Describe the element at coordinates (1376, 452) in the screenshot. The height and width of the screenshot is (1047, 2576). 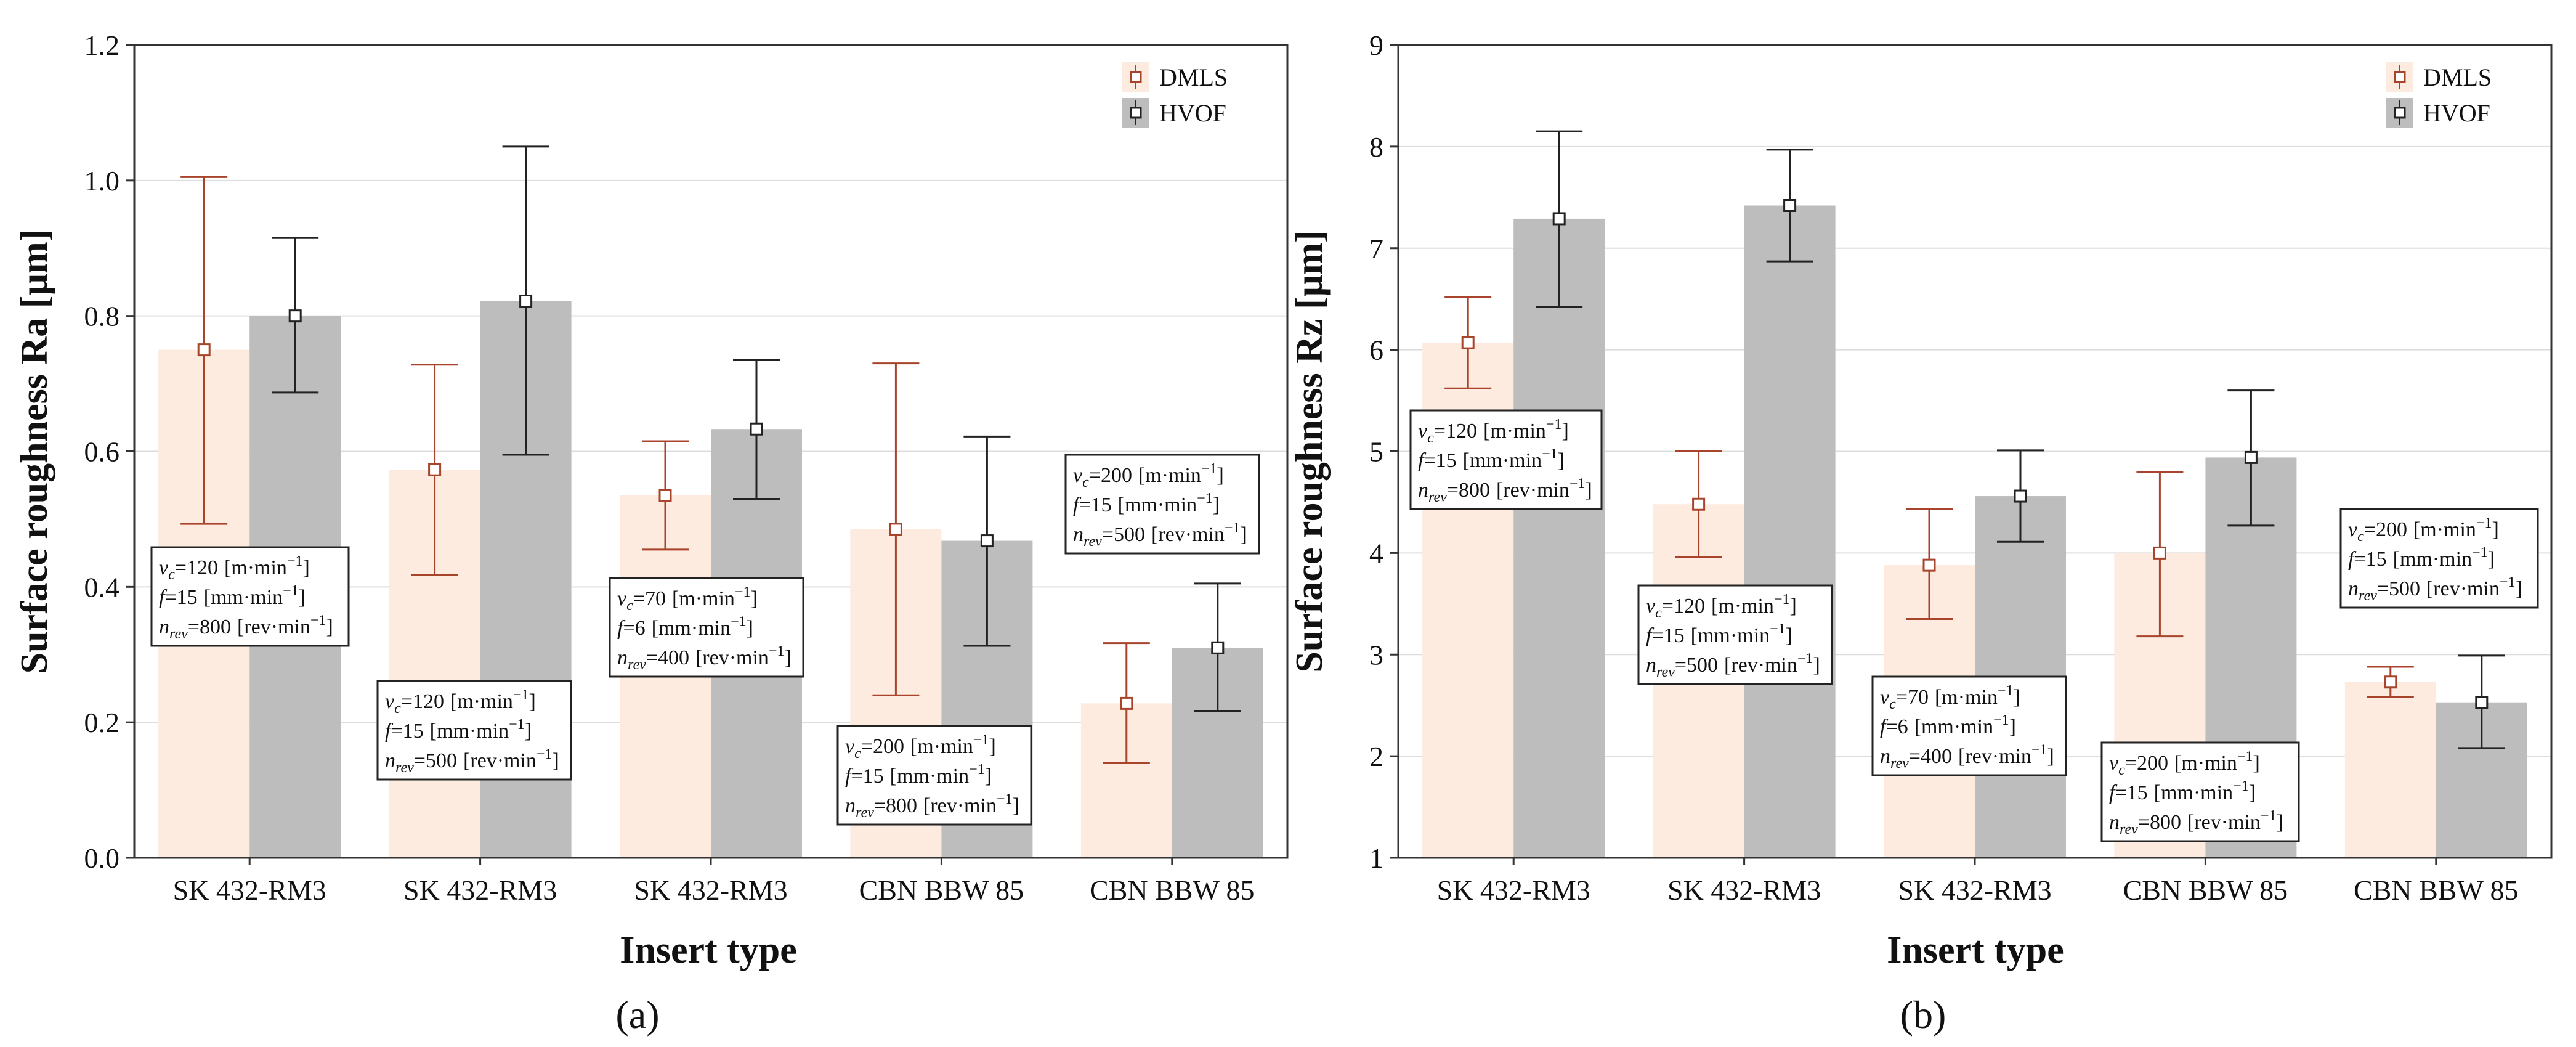
I see `y-tick-label: 5` at that location.